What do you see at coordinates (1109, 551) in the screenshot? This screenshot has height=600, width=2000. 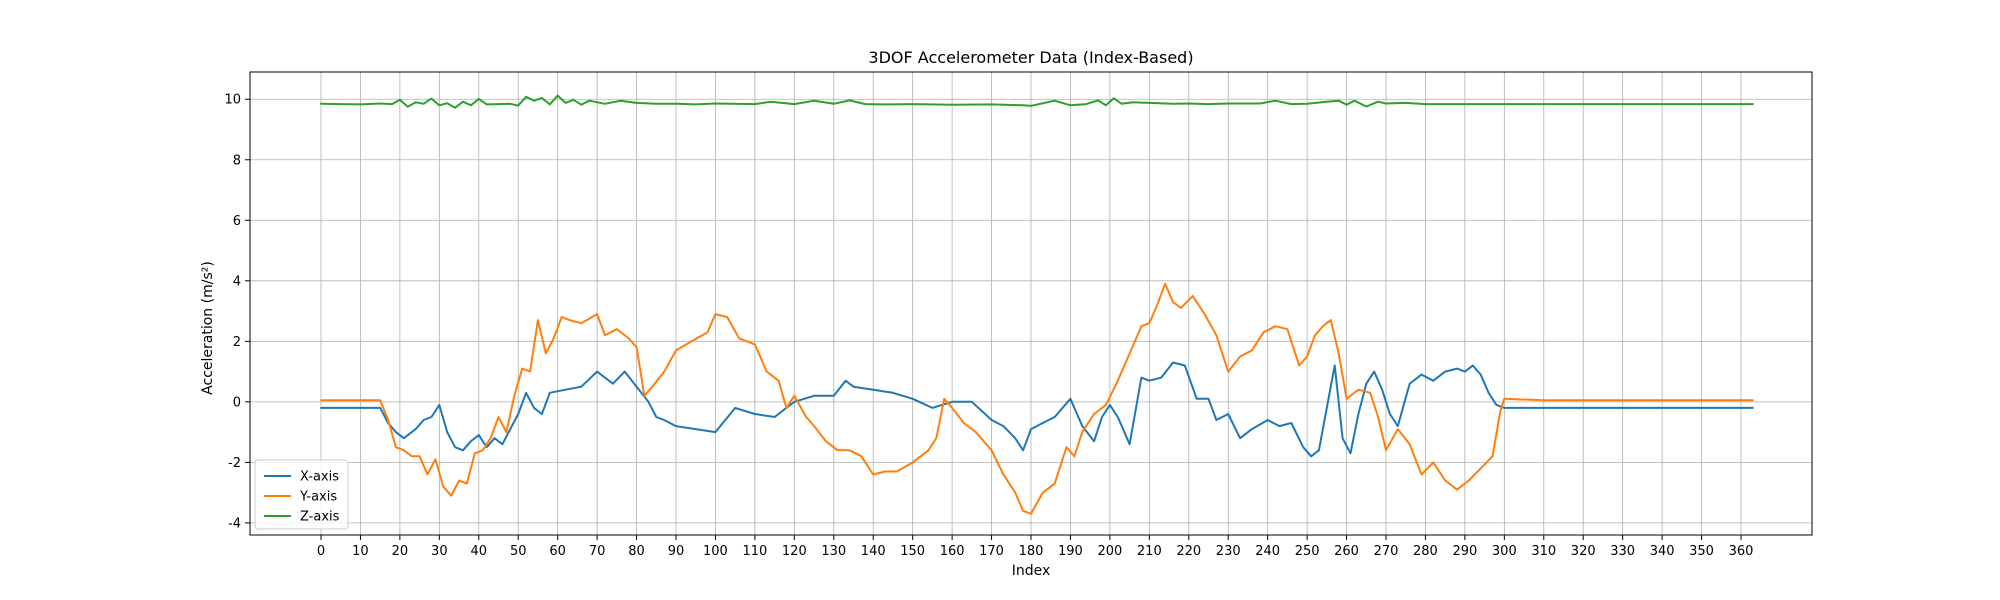 I see `x-tick-label: 200` at bounding box center [1109, 551].